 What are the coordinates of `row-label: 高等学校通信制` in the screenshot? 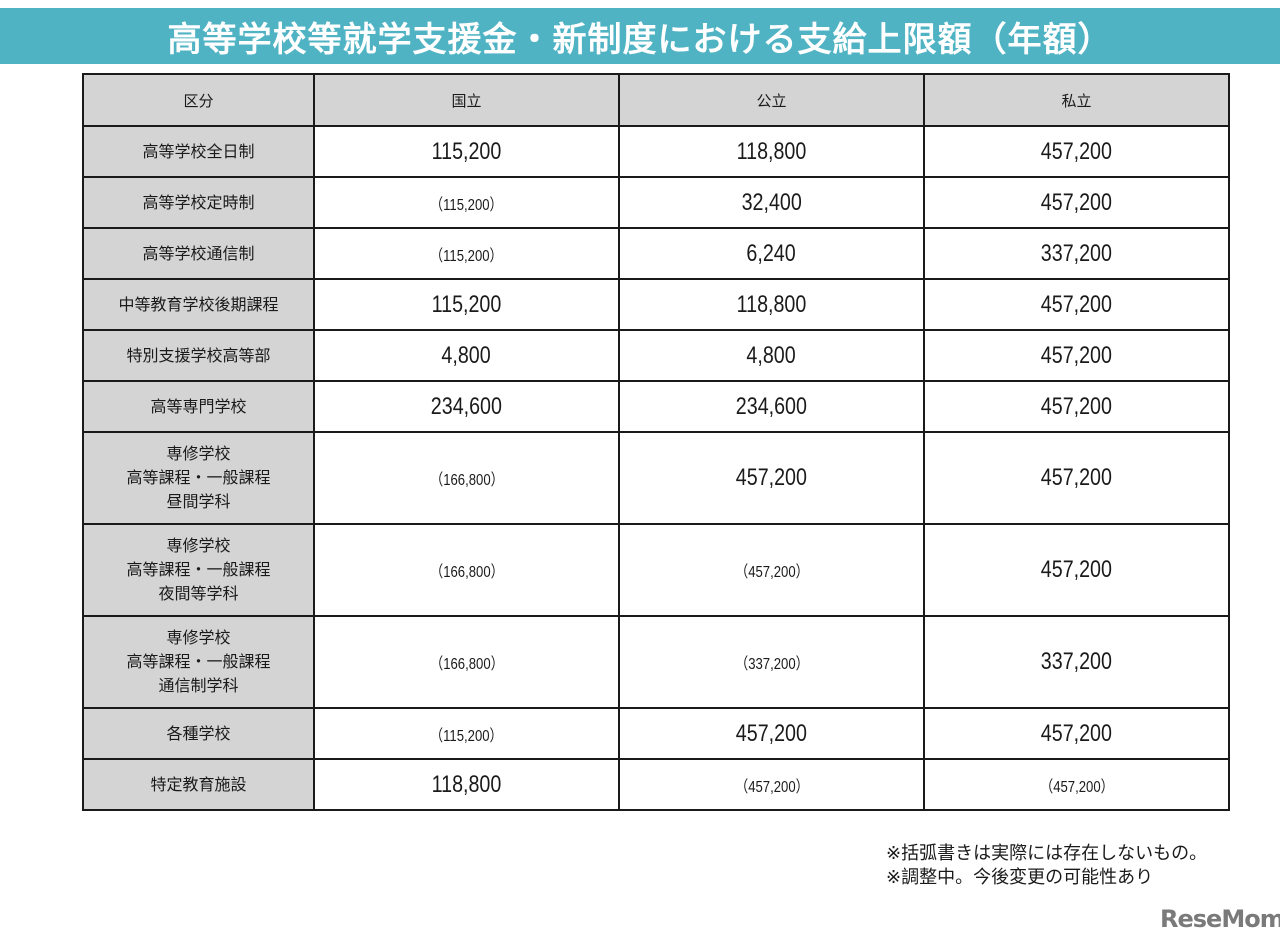 It's located at (198, 253).